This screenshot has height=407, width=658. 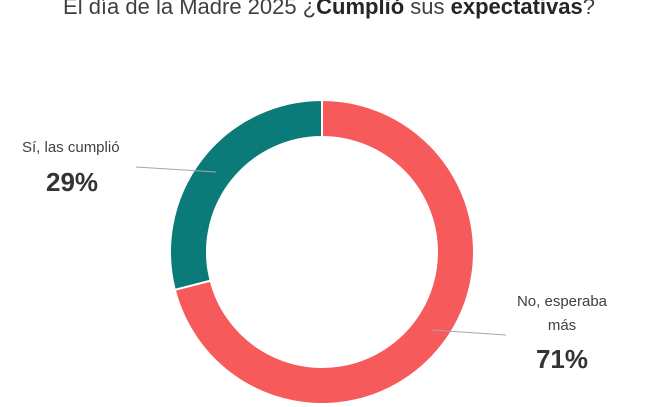 What do you see at coordinates (562, 301) in the screenshot?
I see `slice-label-no-line1: No, esperaba` at bounding box center [562, 301].